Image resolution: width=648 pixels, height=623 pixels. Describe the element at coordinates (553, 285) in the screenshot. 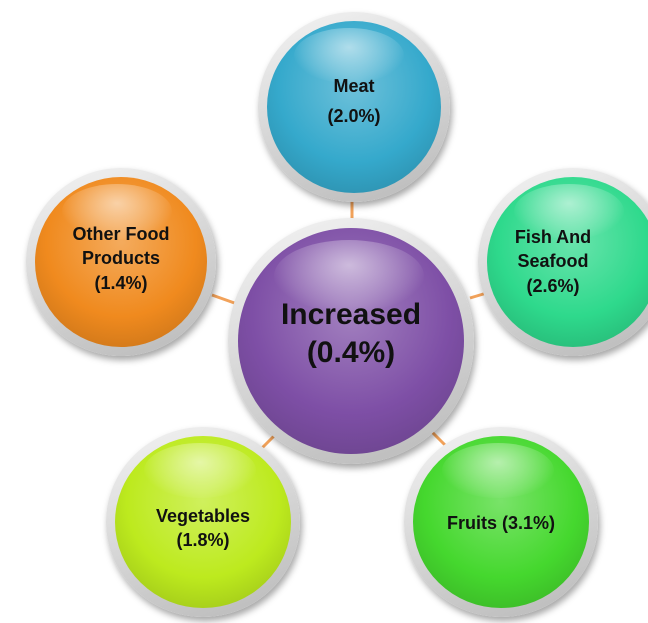

I see `node-fish-and-seafood-value: (2.6%)` at that location.